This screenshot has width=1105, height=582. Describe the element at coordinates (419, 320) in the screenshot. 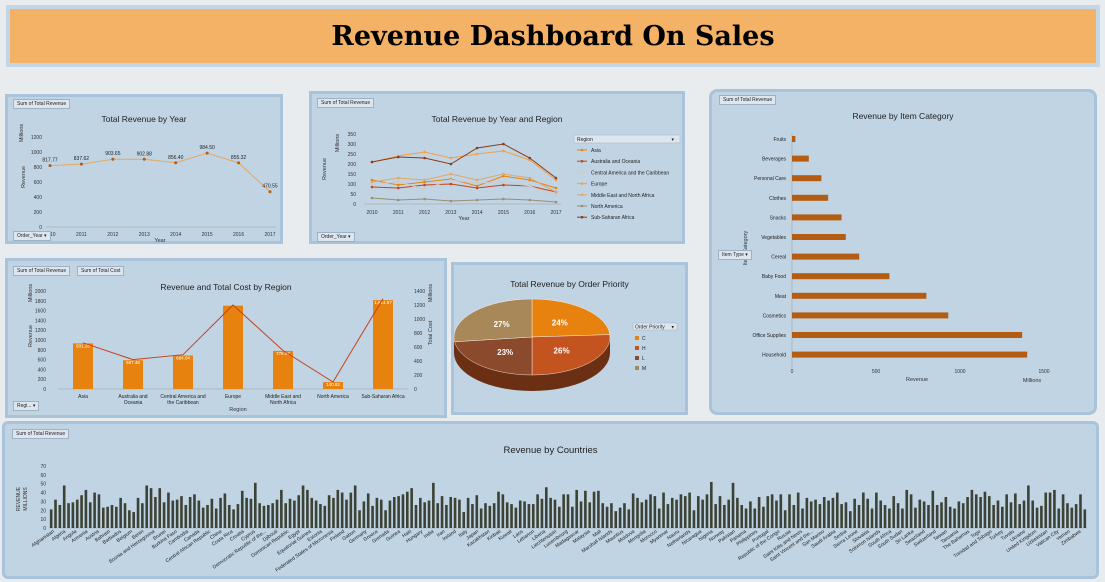

I see `y2-tick-label: 1000` at that location.